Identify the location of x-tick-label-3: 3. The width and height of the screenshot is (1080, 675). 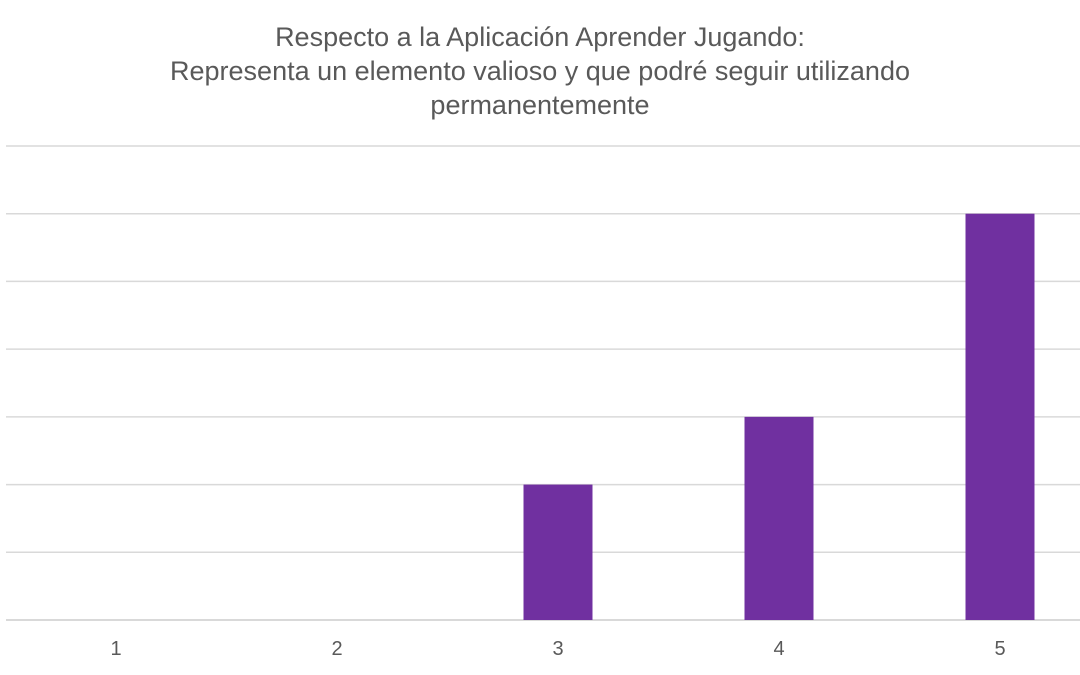
(557, 649).